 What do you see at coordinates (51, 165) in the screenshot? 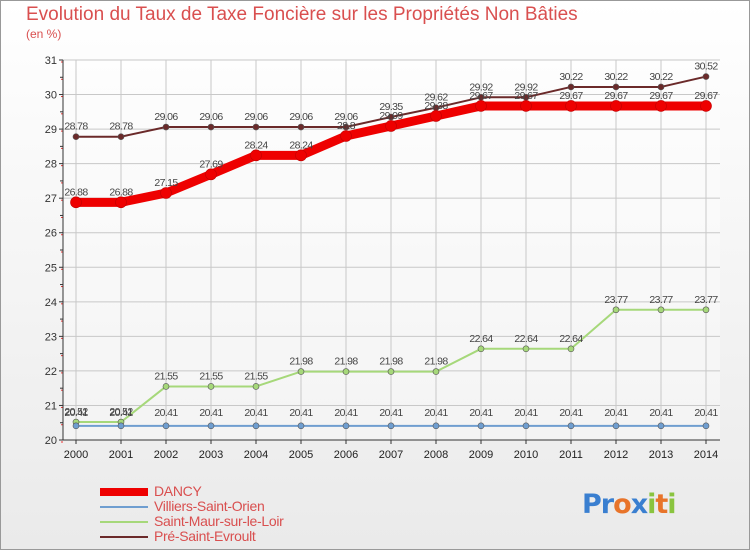
I see `y-tick-label: 28` at bounding box center [51, 165].